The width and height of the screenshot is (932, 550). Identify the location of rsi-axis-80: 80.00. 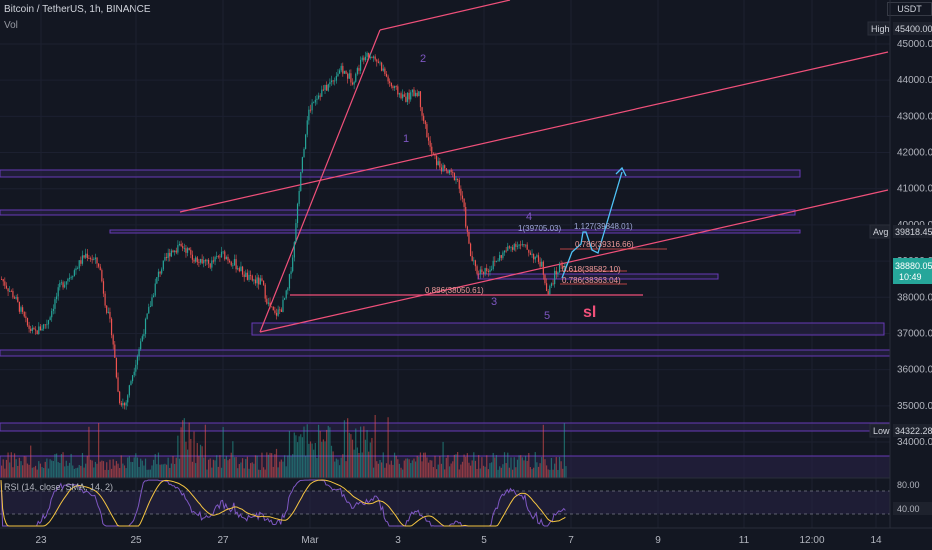
(908, 485).